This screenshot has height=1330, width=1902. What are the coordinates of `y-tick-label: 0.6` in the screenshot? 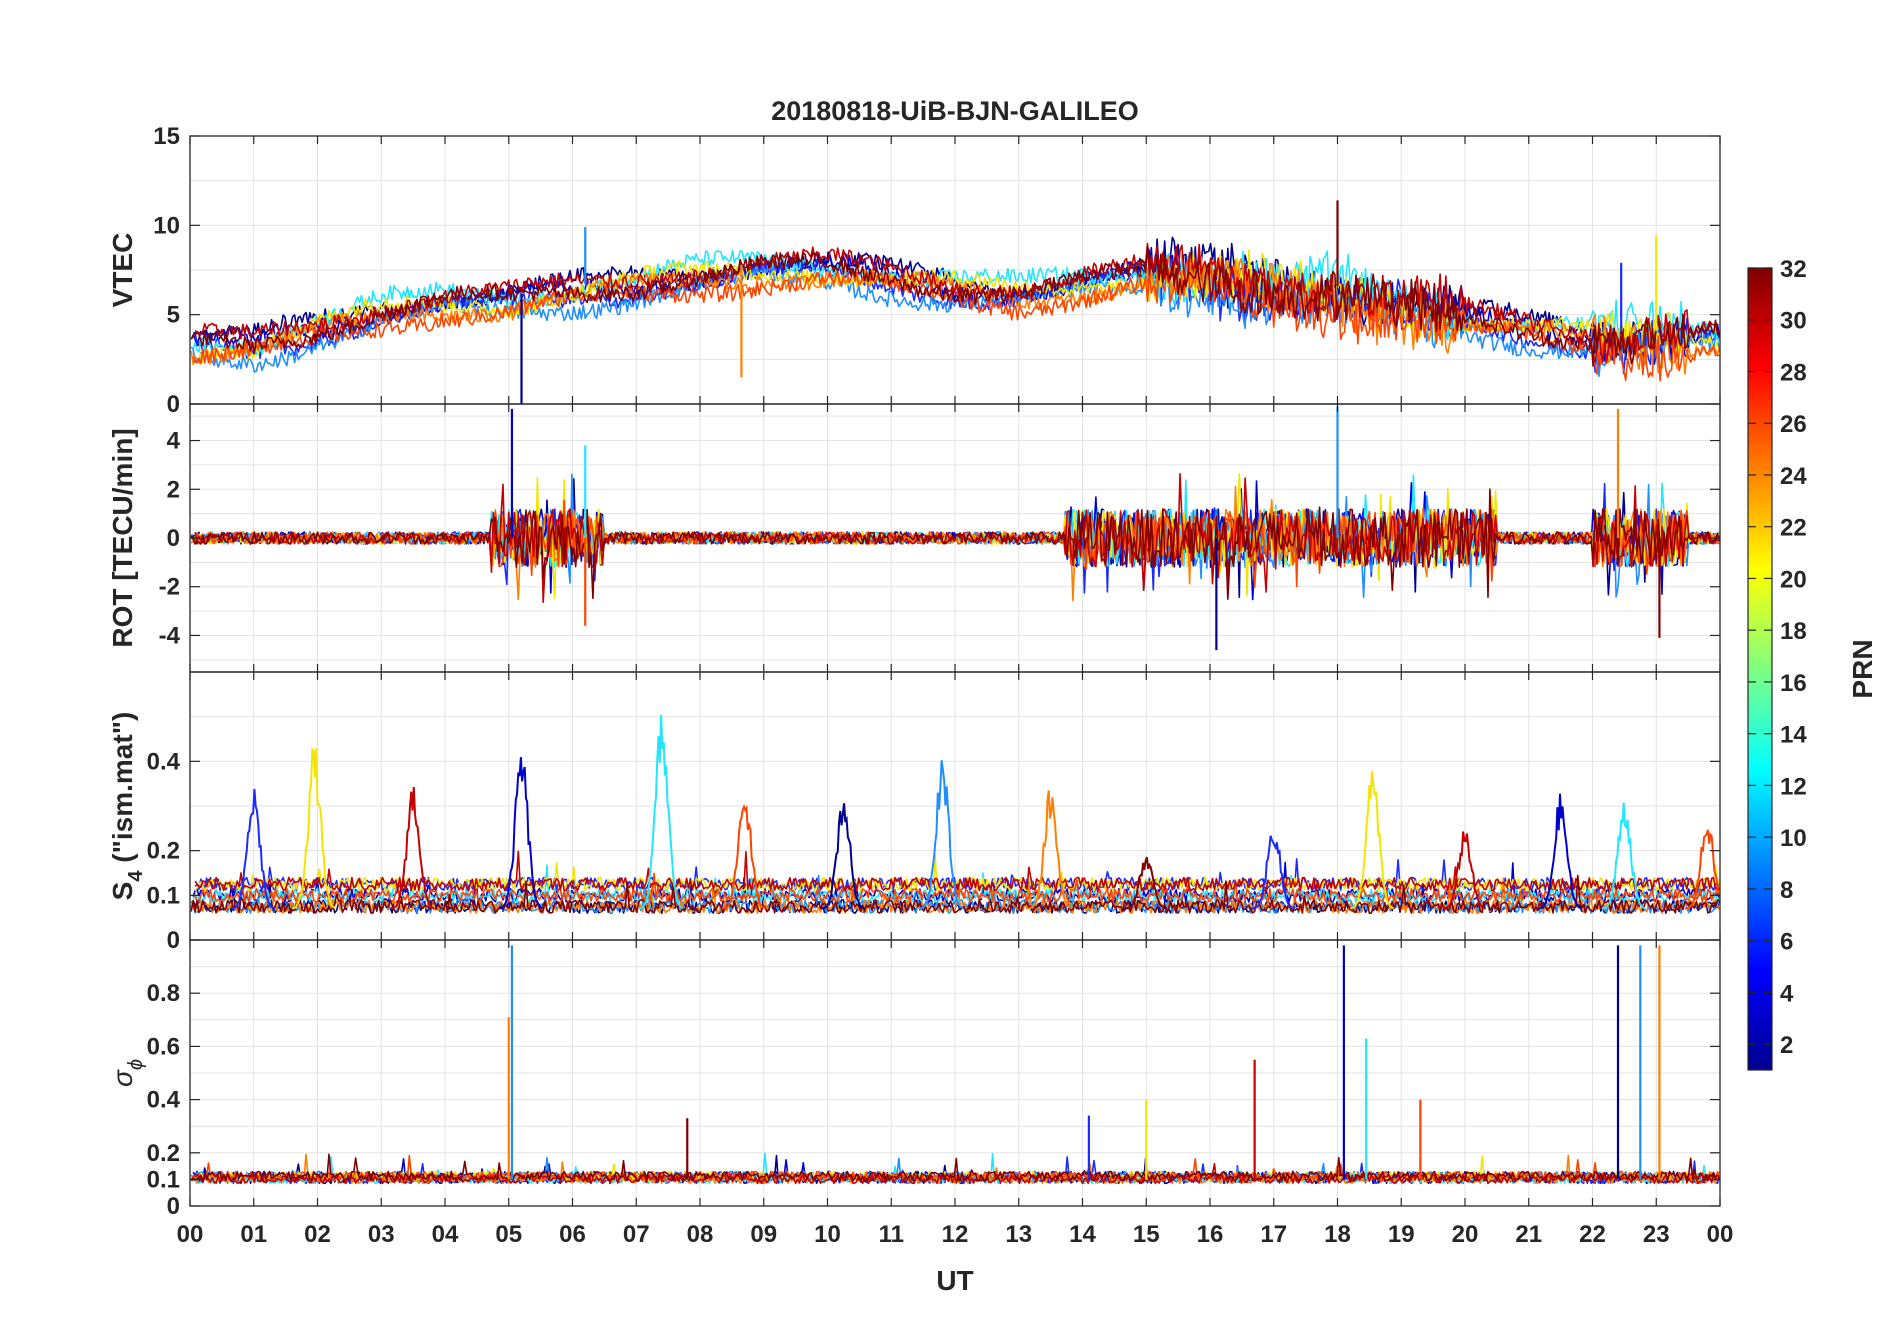 It's located at (163, 1046).